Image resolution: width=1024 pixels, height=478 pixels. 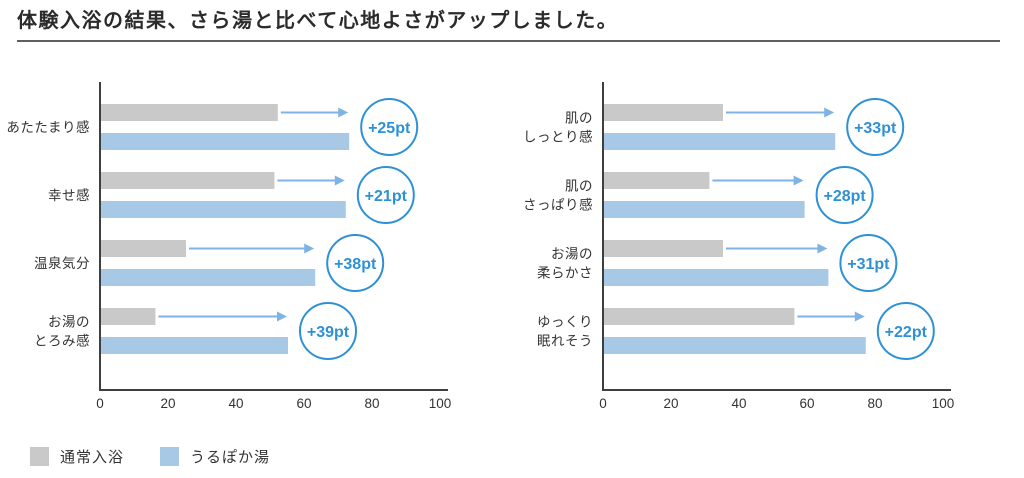 I want to click on legend-swatch-urupoka-bath, so click(x=170, y=456).